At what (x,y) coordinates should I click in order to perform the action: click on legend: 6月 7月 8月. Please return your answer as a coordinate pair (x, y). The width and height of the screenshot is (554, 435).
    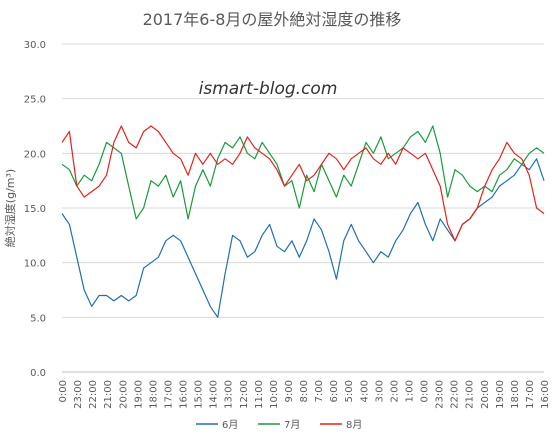
    Looking at the image, I should click on (279, 425).